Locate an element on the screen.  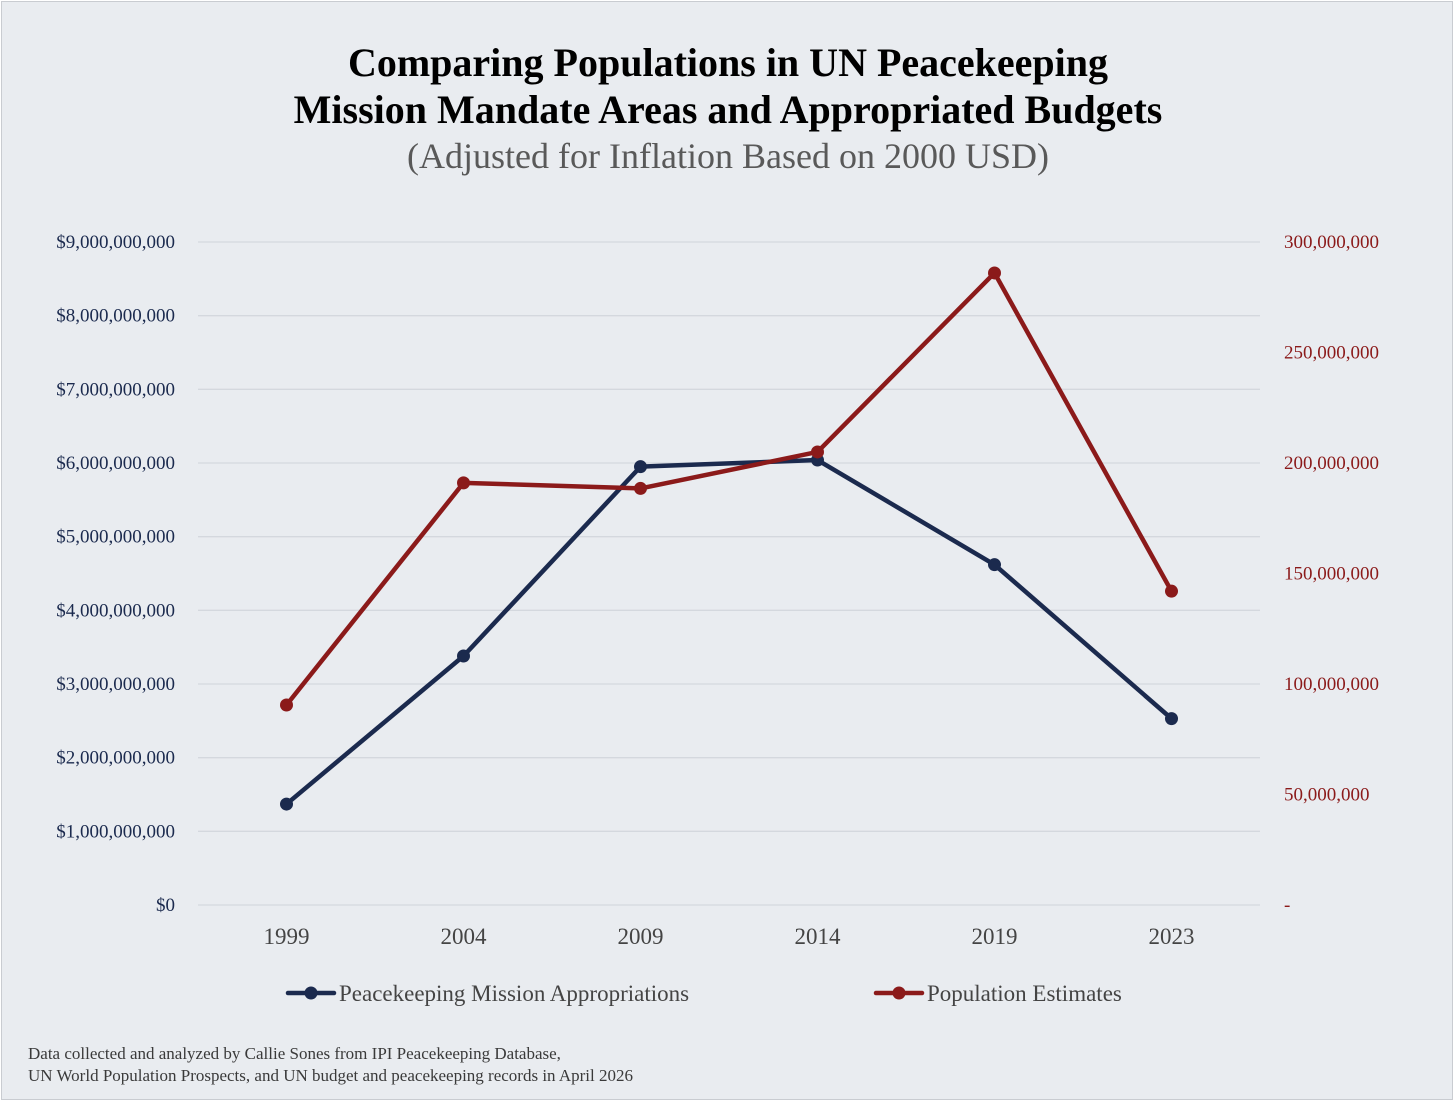
x-axis-tick-label: 1999 is located at coordinates (287, 936).